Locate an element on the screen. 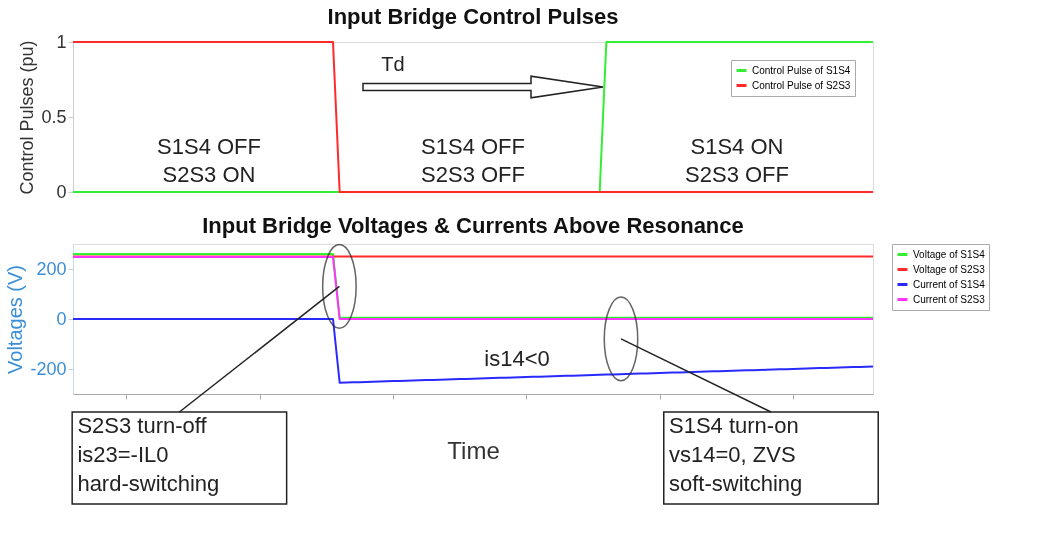 The width and height of the screenshot is (1059, 539). legend-label: Voltage of S1S4 is located at coordinates (949, 254).